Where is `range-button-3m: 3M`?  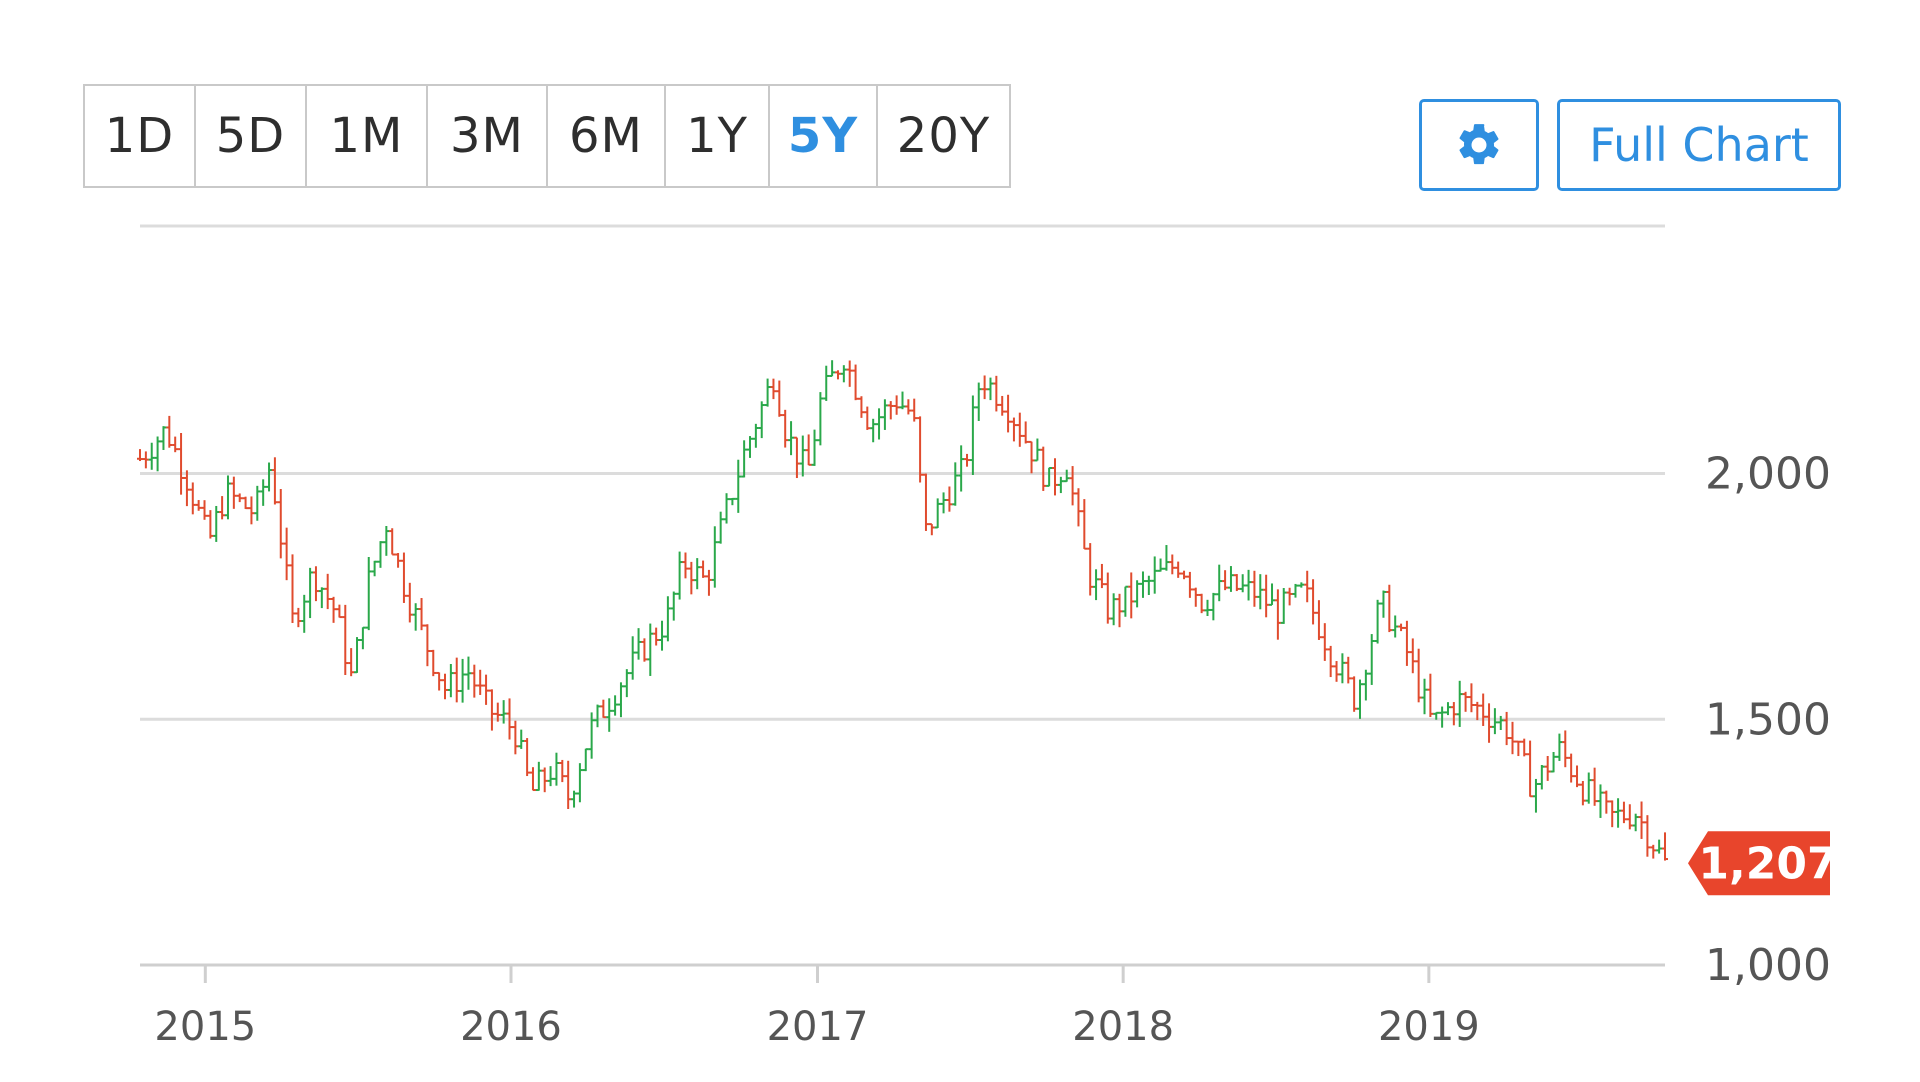
range-button-3m: 3M is located at coordinates (488, 136).